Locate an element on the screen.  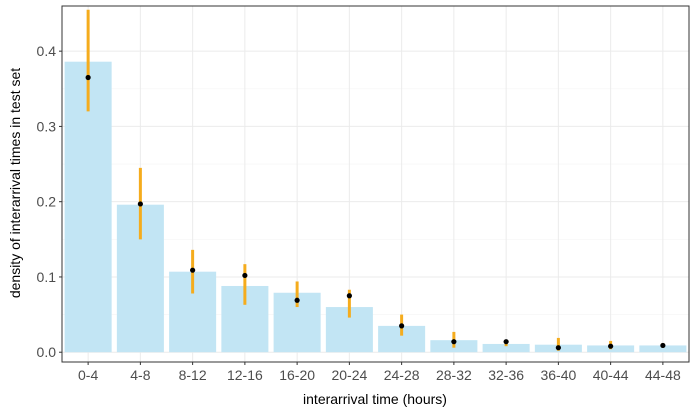
x-axis-title: interarrival time (hours) is located at coordinates (375, 399).